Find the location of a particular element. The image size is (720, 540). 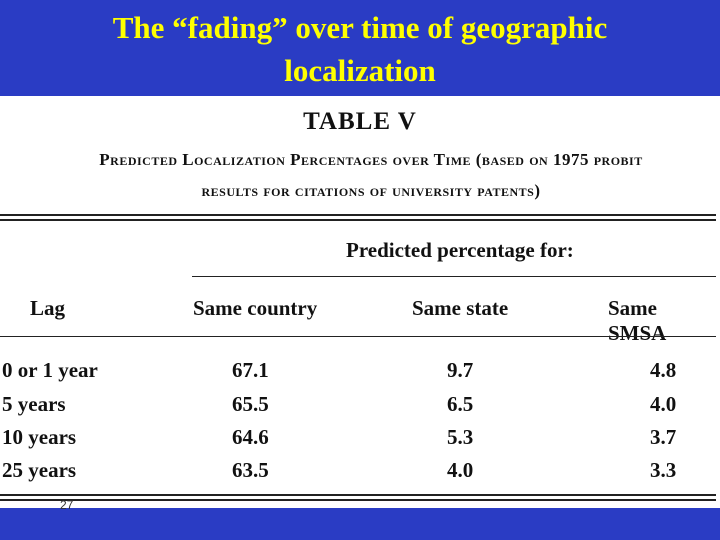

row-label-10-years: 10 years is located at coordinates (39, 437).